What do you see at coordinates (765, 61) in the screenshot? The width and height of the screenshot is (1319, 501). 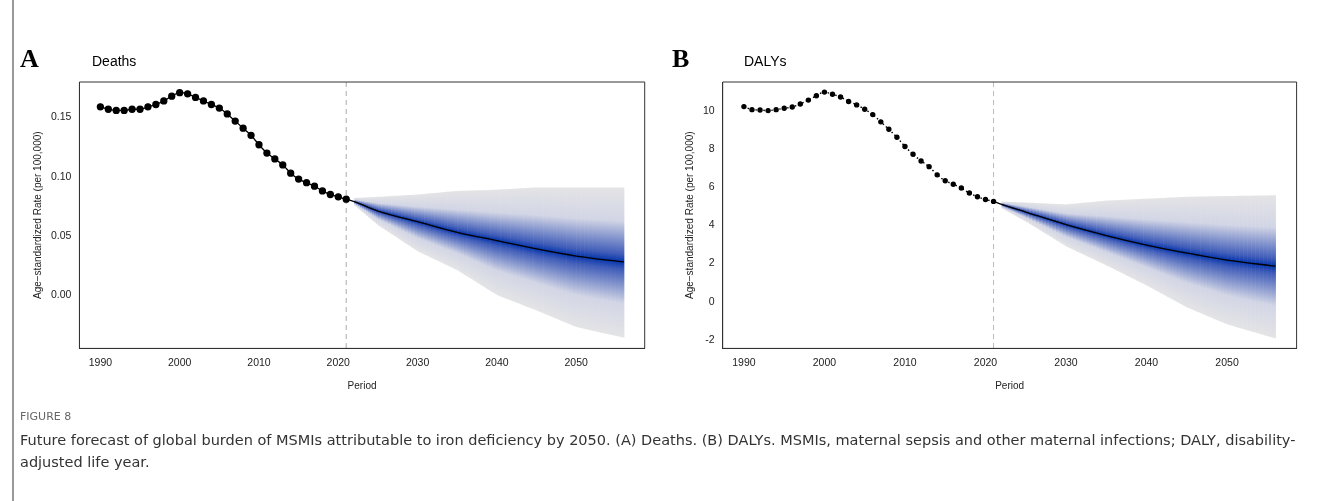 I see `chart-title: DALYs` at bounding box center [765, 61].